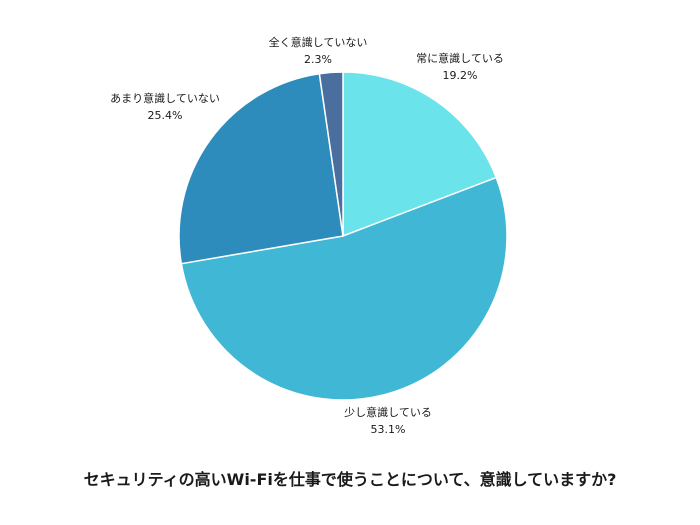  Describe the element at coordinates (165, 98) in the screenshot. I see `slice-label-2: あまり意識していない` at that location.